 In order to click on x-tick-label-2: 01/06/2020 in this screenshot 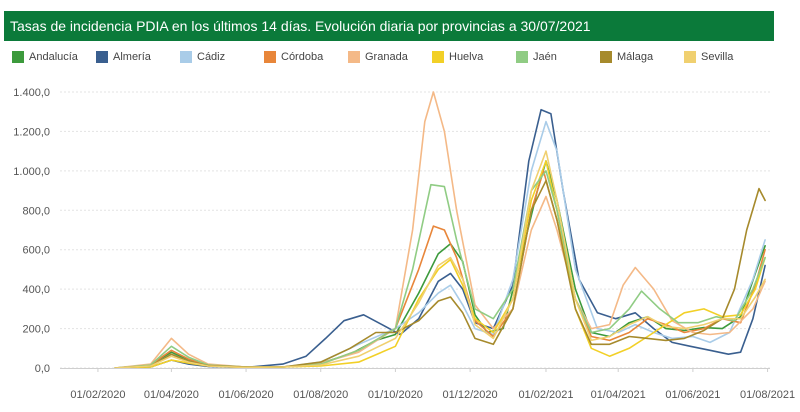, I will do `click(246, 395)`.